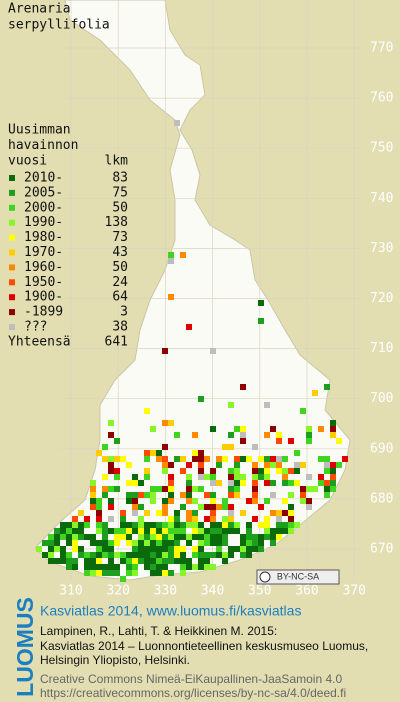  Describe the element at coordinates (212, 591) in the screenshot. I see `grid-label: 340` at that location.